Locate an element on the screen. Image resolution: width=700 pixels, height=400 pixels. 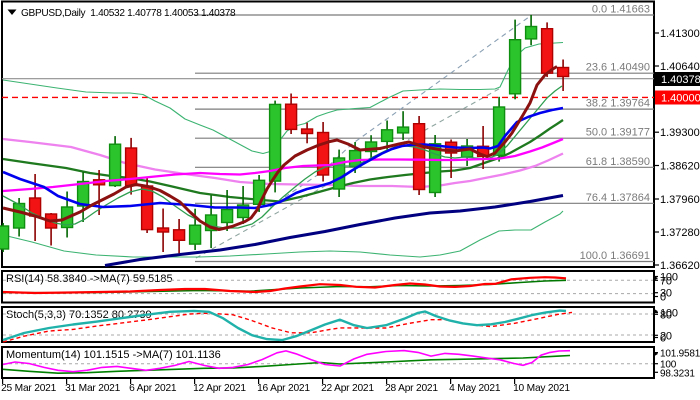
svg-text: 30 is located at coordinates (666, 294).